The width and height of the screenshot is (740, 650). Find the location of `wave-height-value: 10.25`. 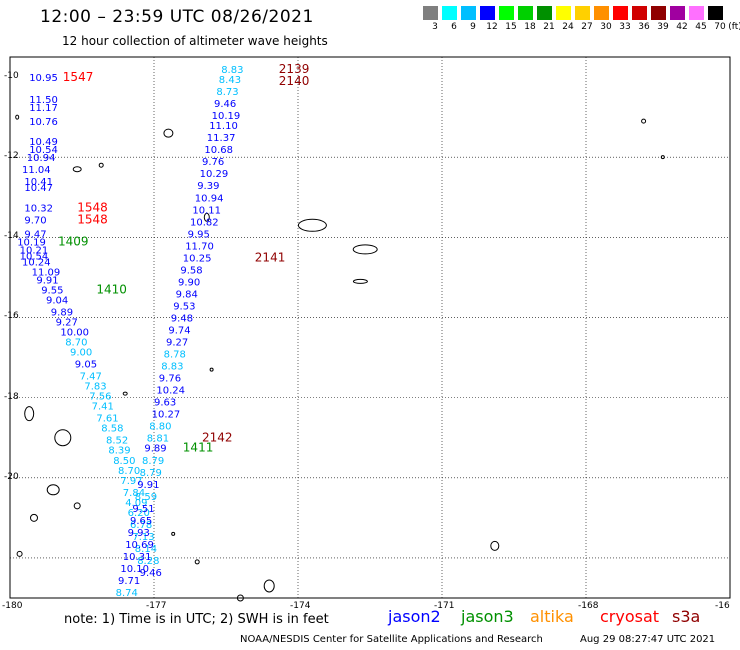

wave-height-value: 10.25 is located at coordinates (197, 258).